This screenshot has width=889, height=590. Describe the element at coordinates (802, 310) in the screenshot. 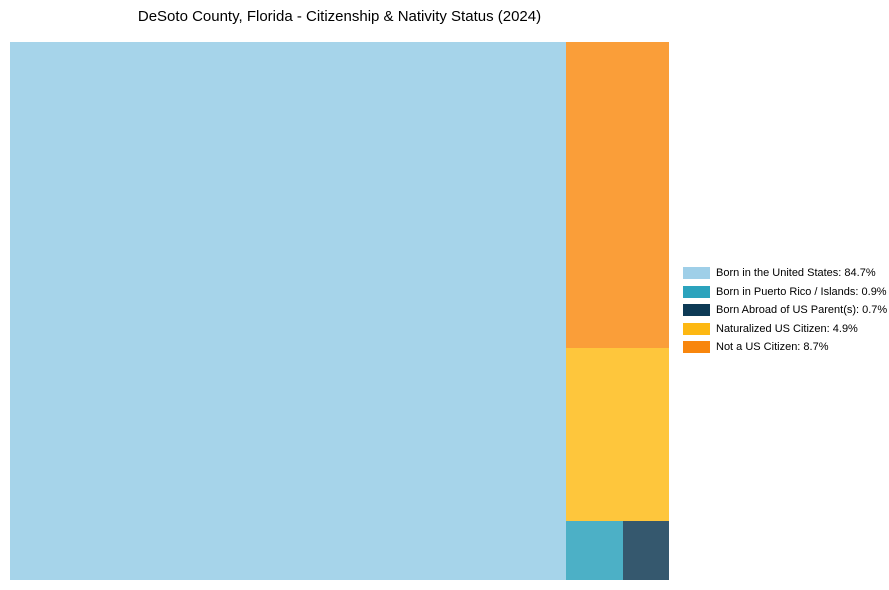

I see `legend-label: Born Abroad of US Parent(s): 0.7%` at that location.